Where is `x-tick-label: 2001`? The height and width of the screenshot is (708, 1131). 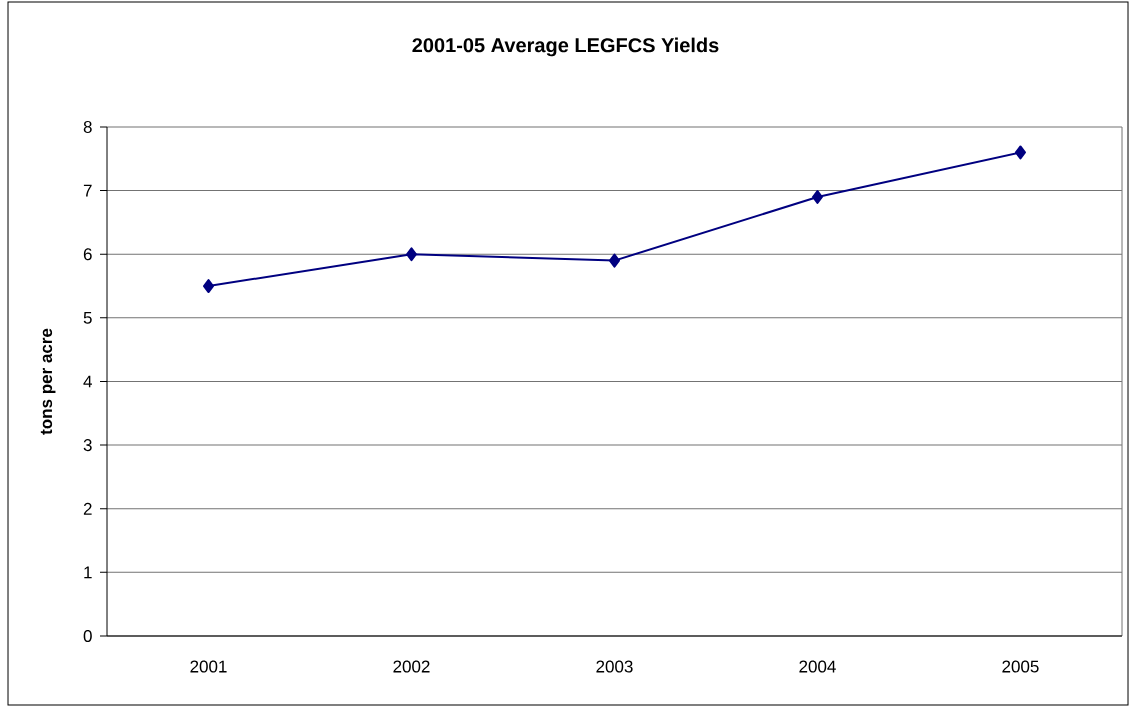
x-tick-label: 2001 is located at coordinates (208, 666).